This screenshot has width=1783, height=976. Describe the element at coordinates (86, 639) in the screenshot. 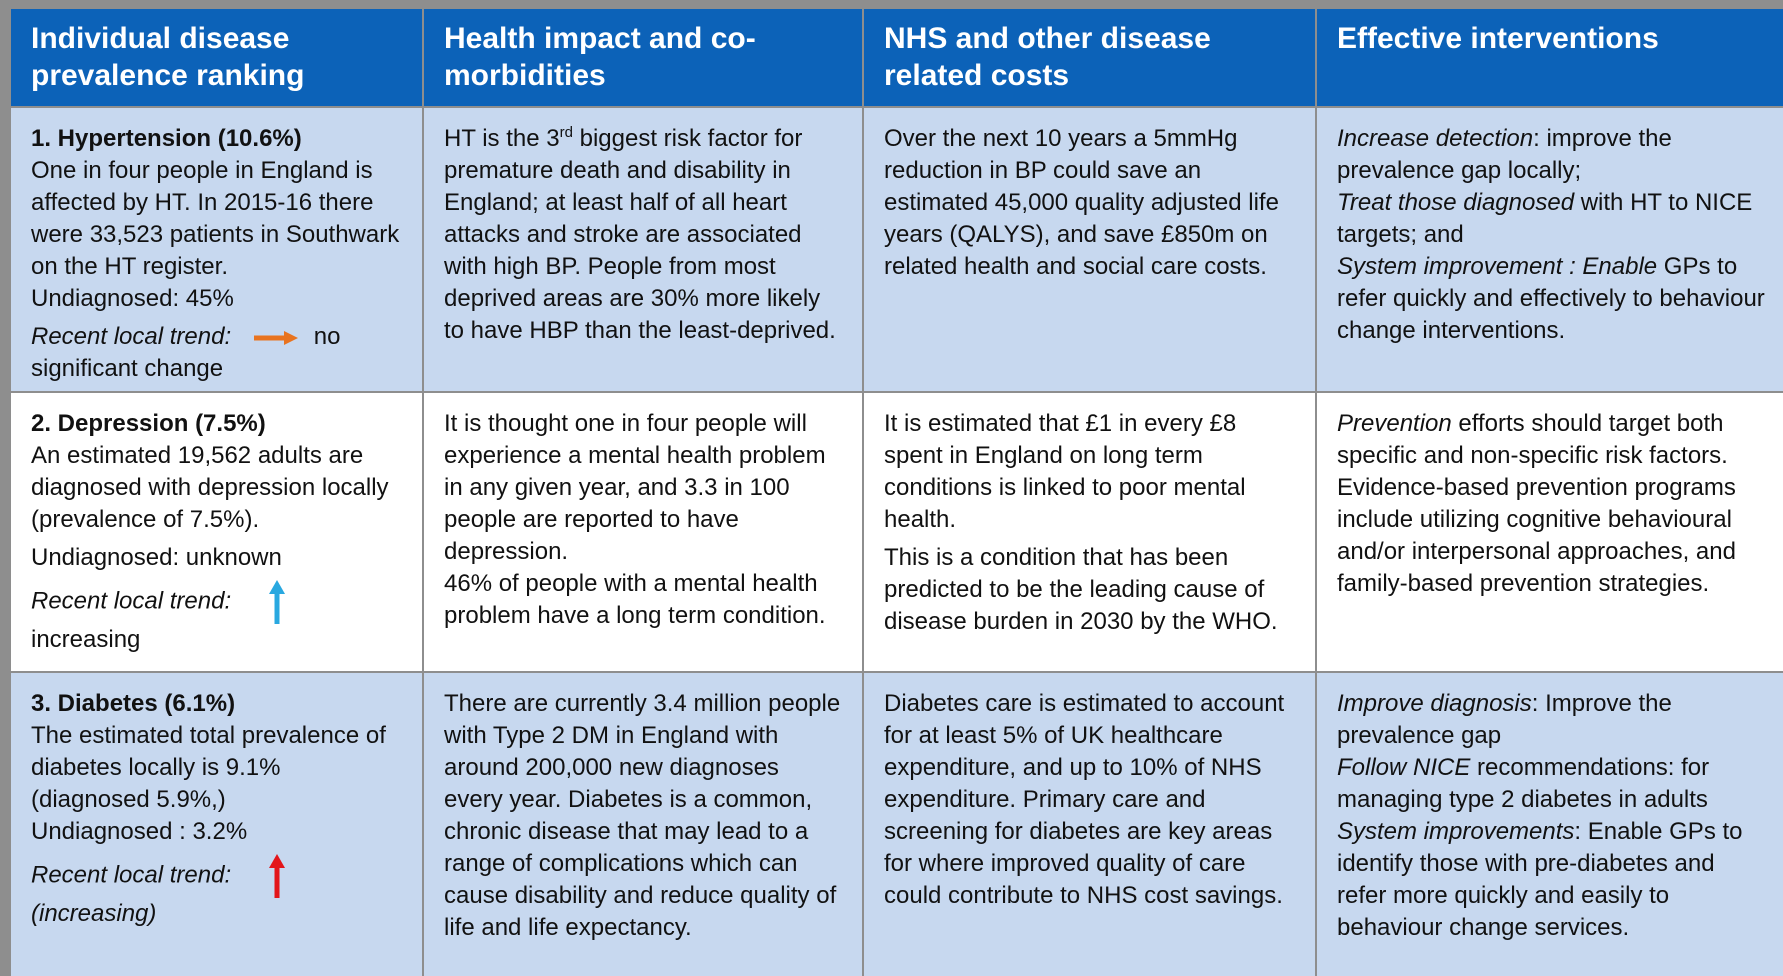

I see `trend-value: increasing` at that location.